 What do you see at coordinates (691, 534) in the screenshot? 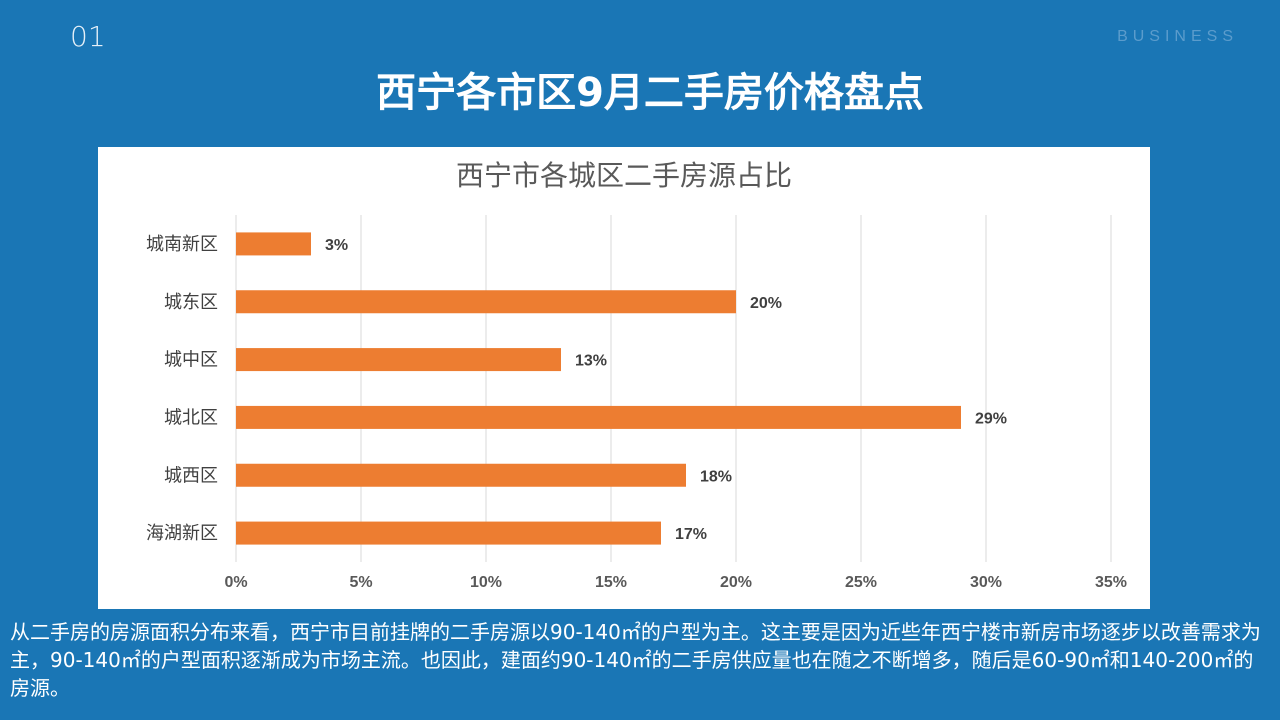
I see `data-label: 17%` at bounding box center [691, 534].